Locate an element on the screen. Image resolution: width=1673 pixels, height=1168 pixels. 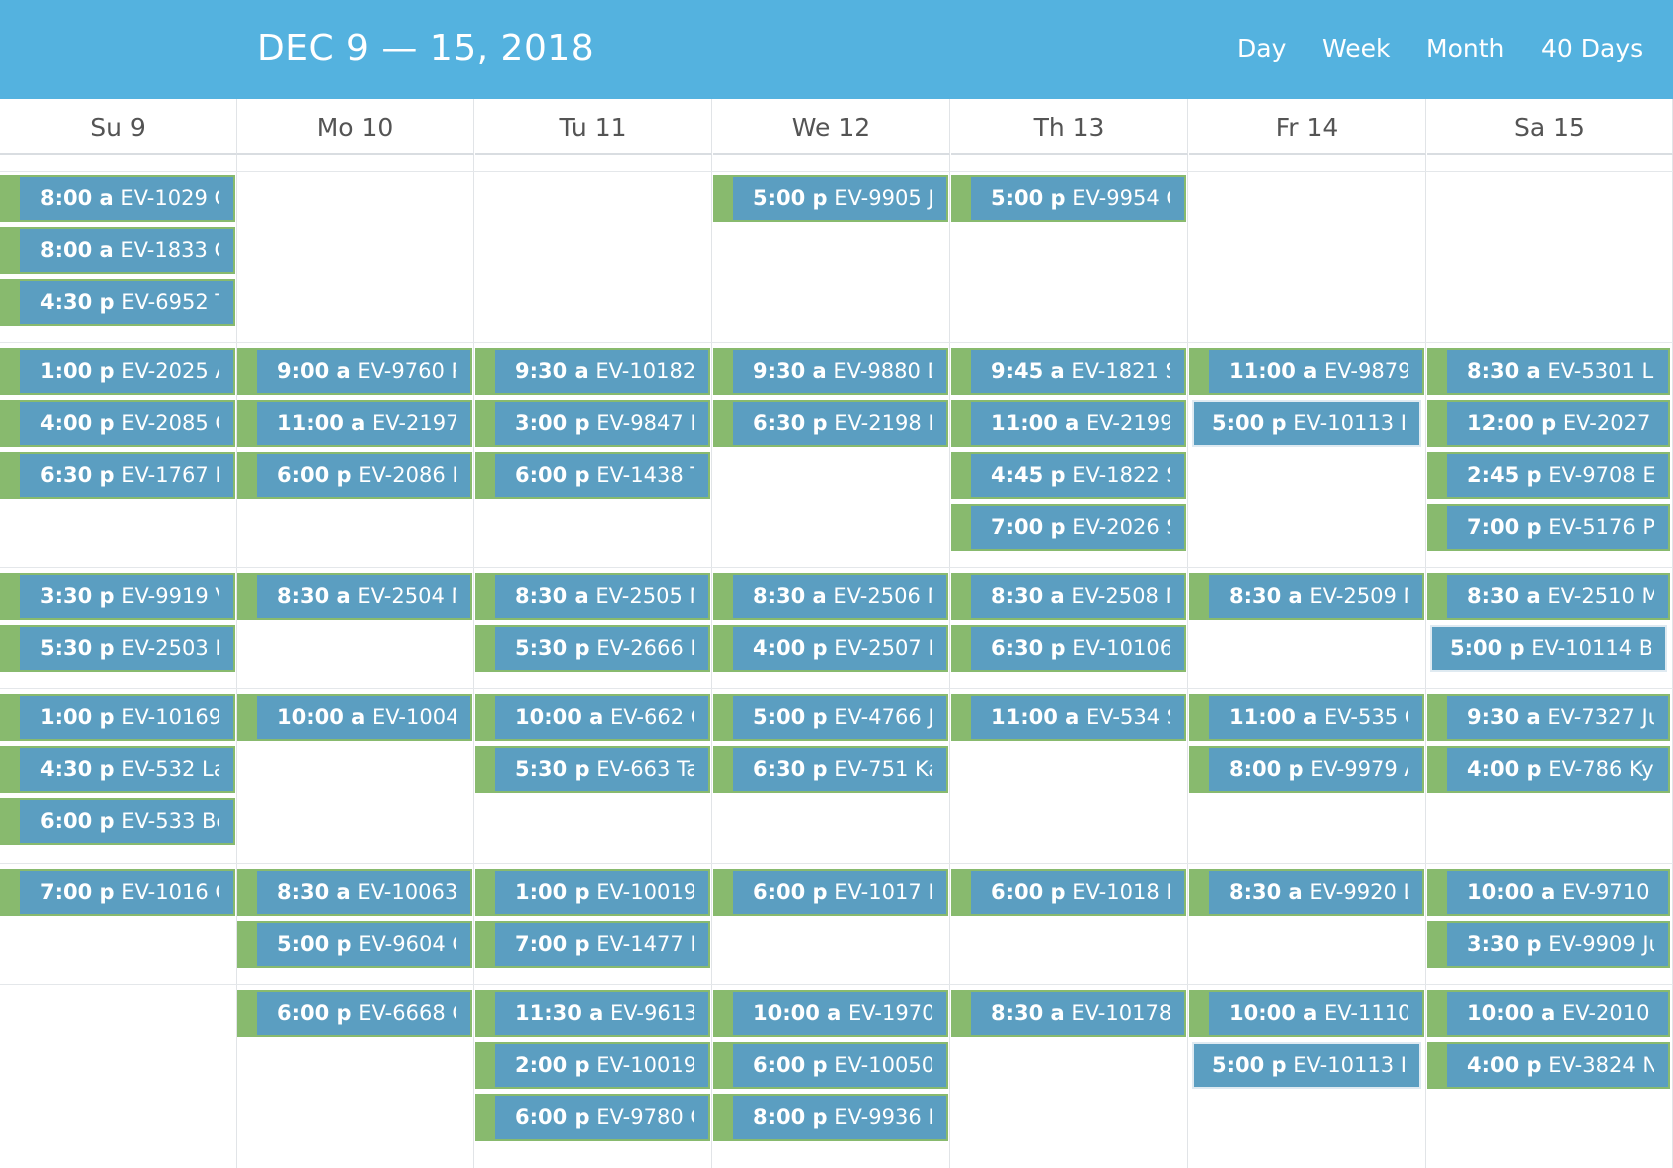
event-time: 5:00 p is located at coordinates (1249, 423).